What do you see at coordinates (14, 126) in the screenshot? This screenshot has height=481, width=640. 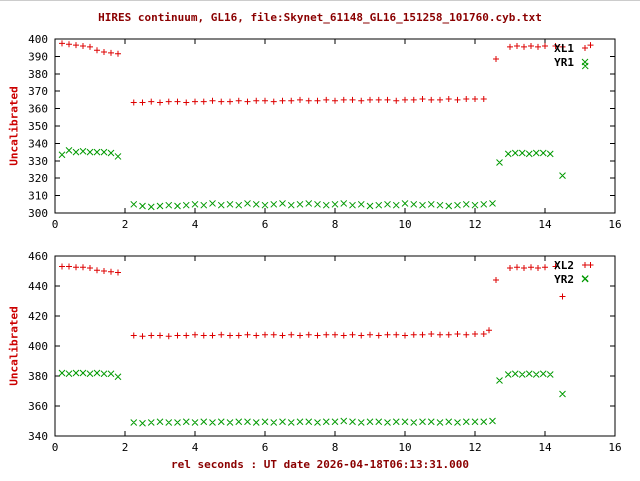 I see `ylabel-top-panel: Uncalibrated` at bounding box center [14, 126].